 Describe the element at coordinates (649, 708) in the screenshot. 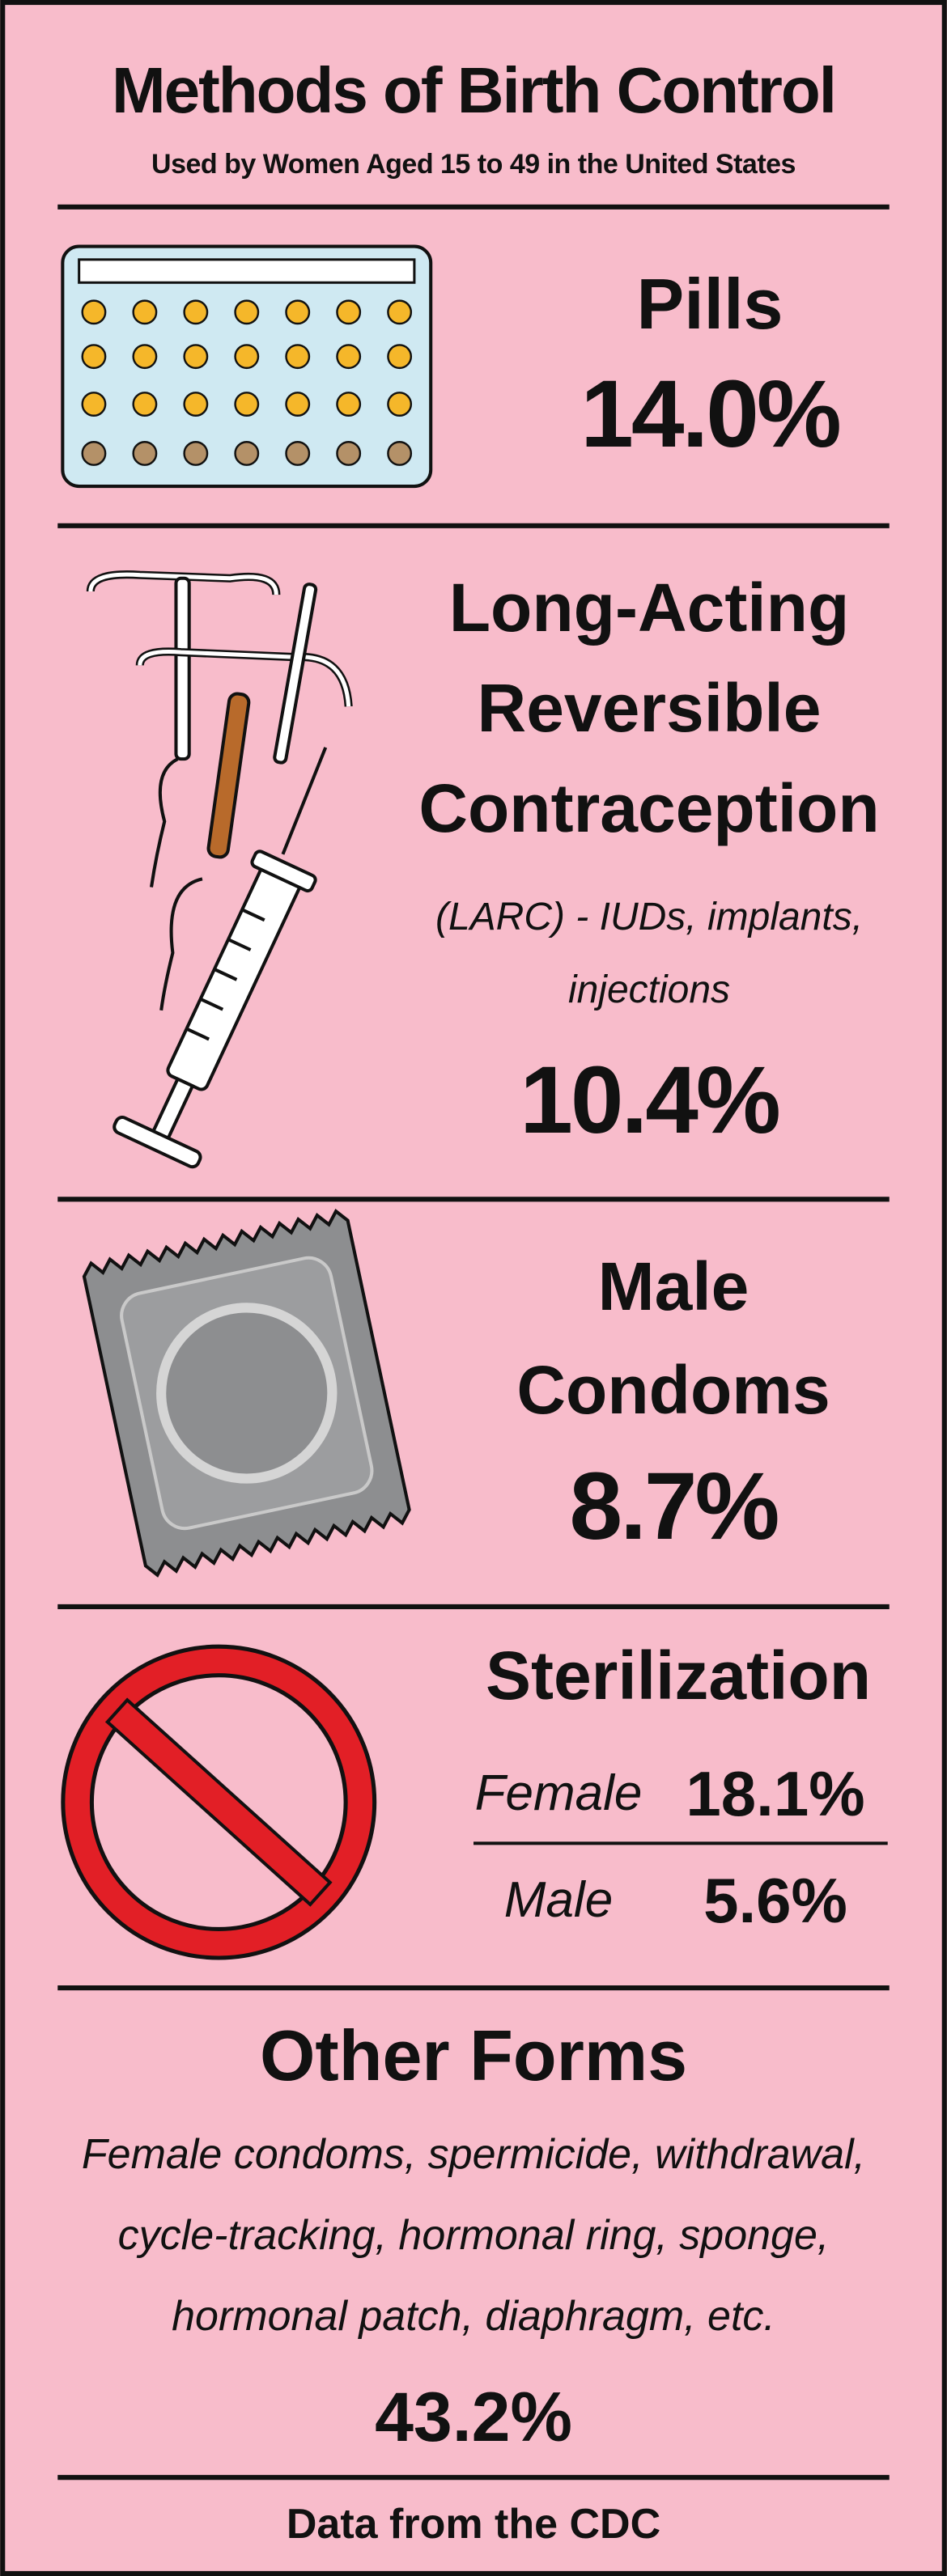

I see `section-title: Long-Acting Reversible Contraception` at that location.